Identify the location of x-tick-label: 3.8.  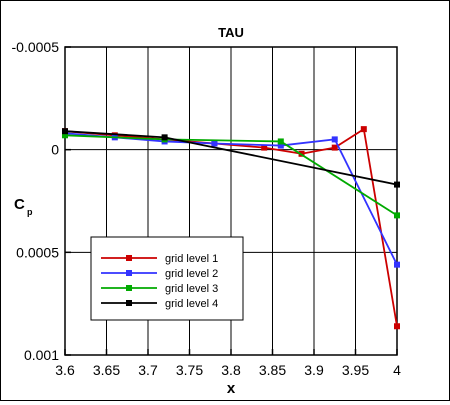
(231, 370).